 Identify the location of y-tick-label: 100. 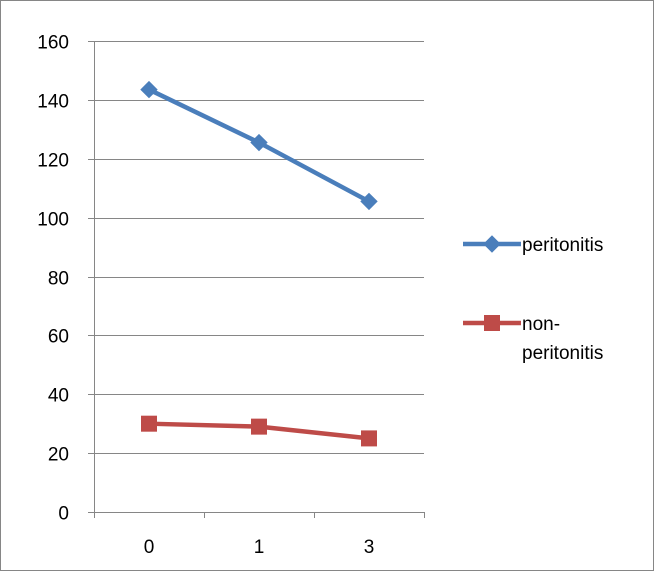
(53, 220).